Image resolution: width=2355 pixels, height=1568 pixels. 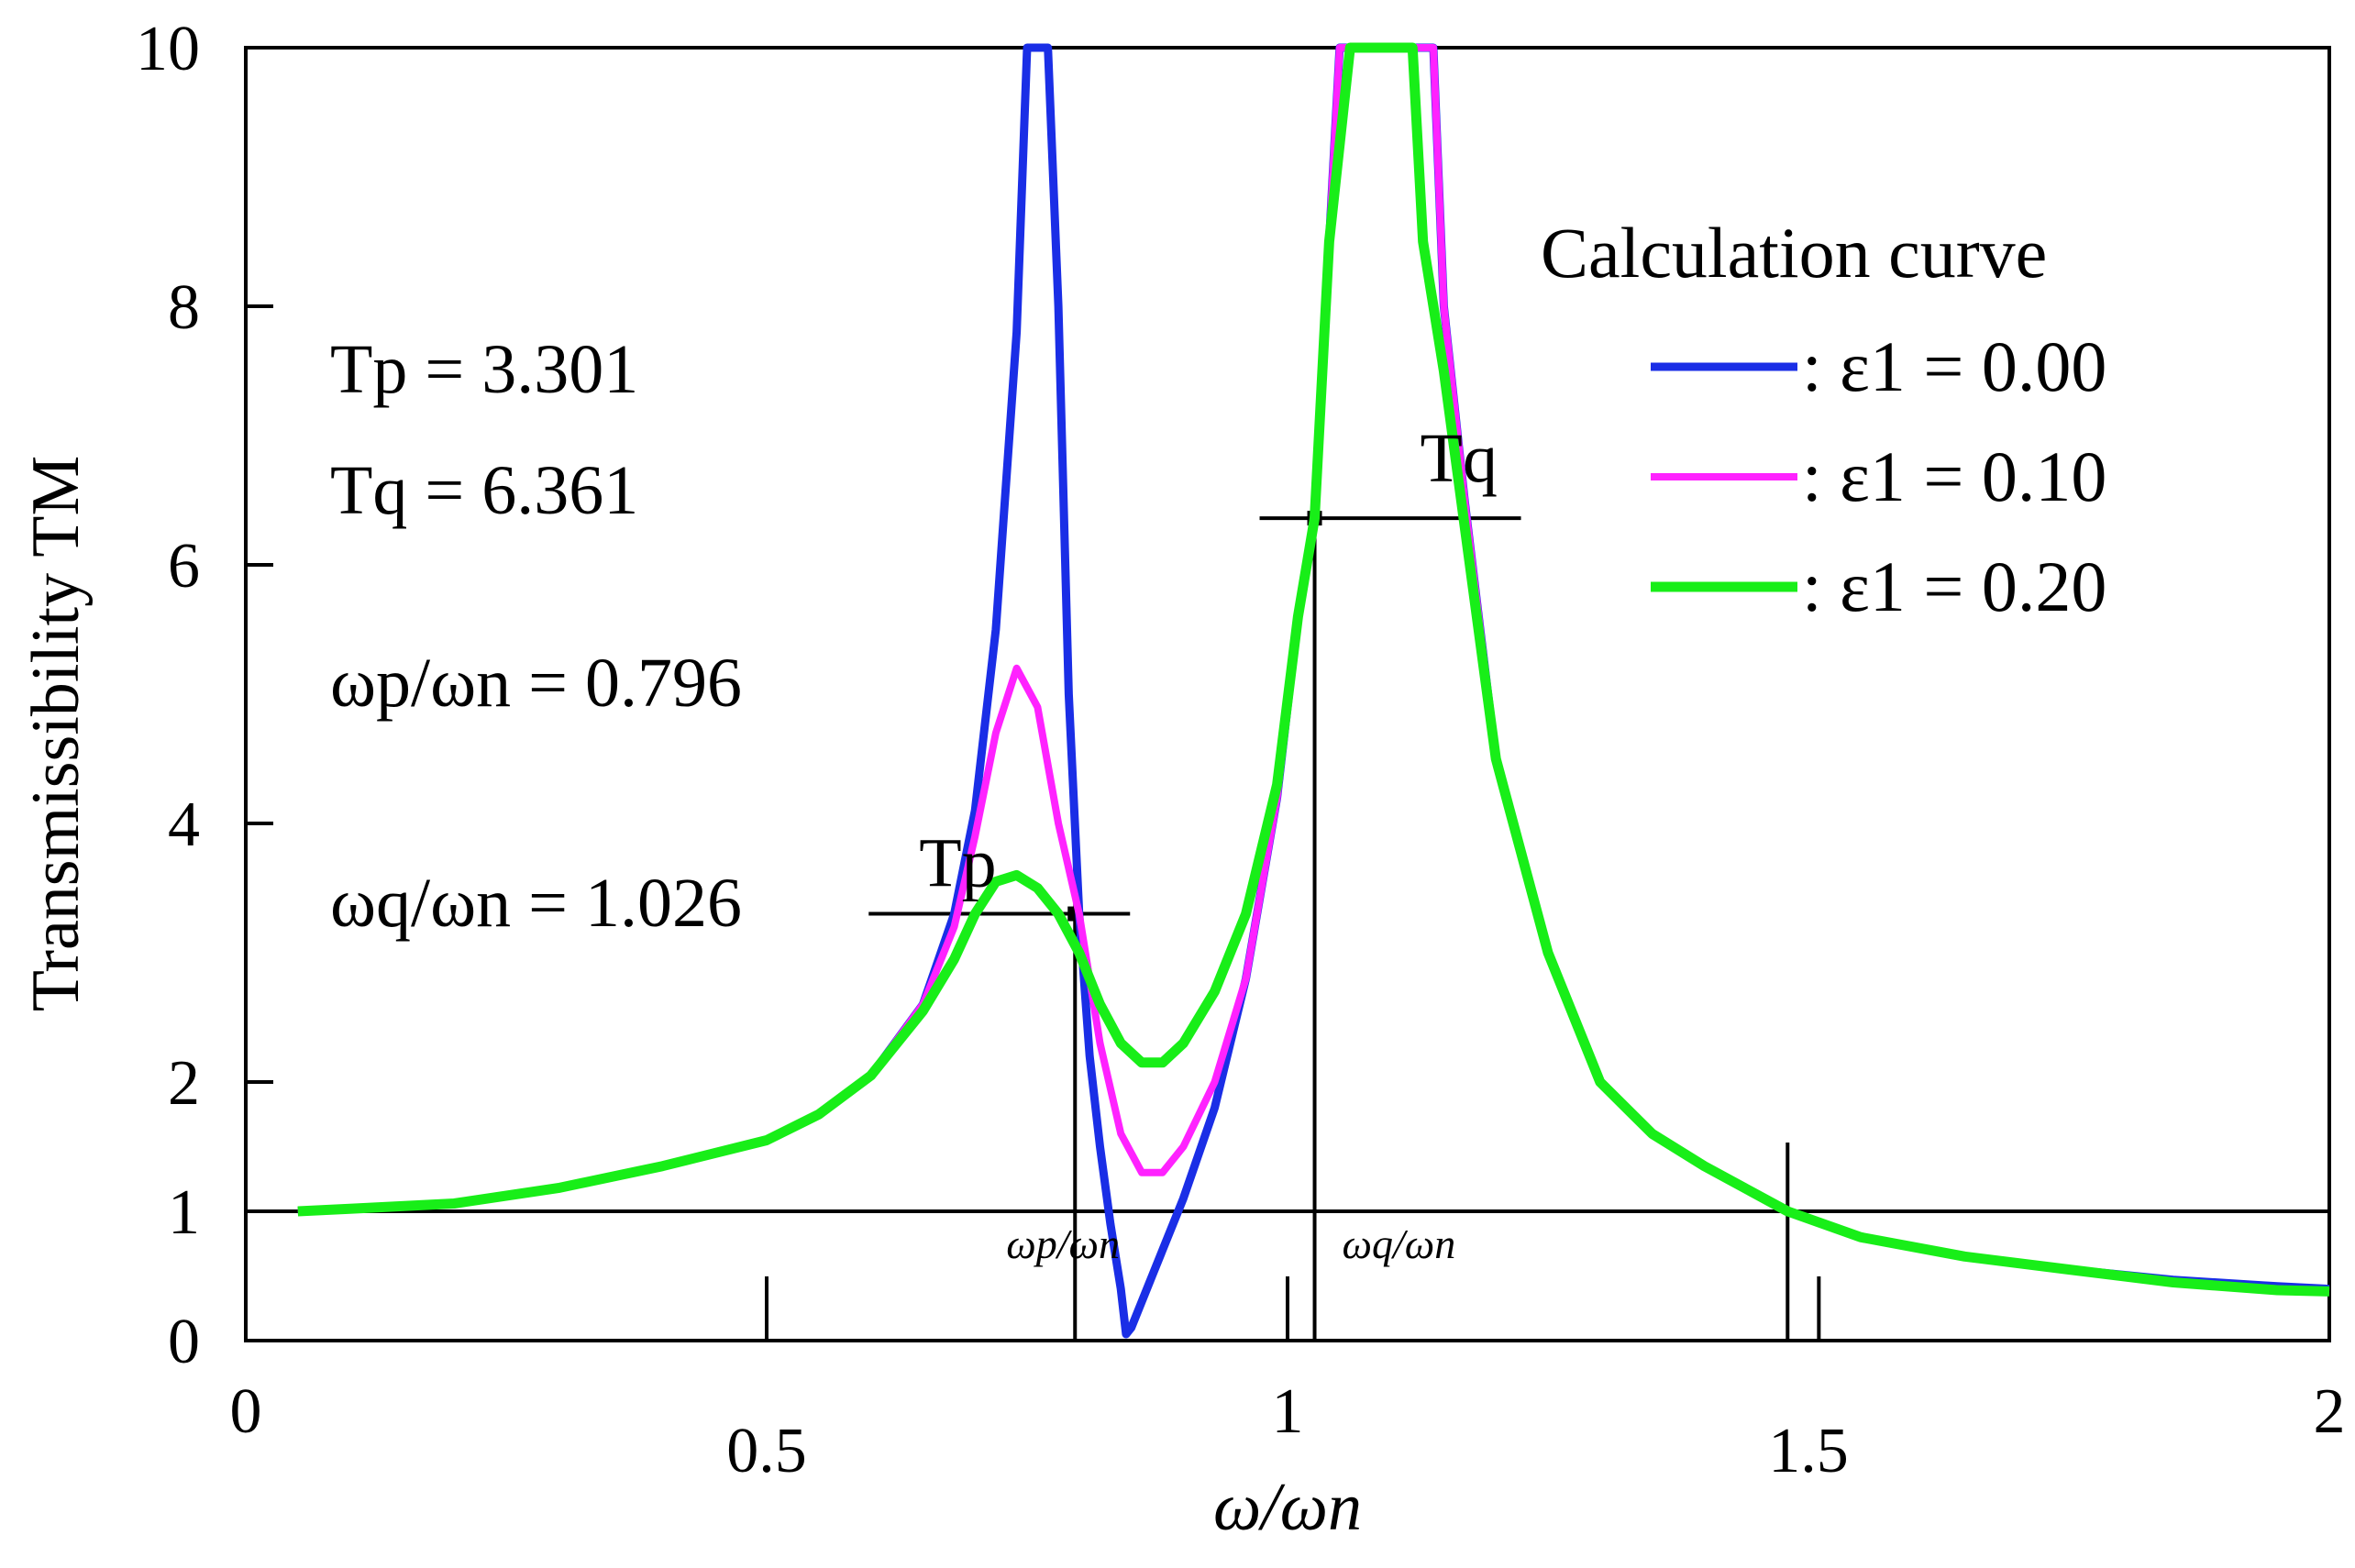 What do you see at coordinates (1287, 1508) in the screenshot?
I see `x-axis-title: ω/ωn` at bounding box center [1287, 1508].